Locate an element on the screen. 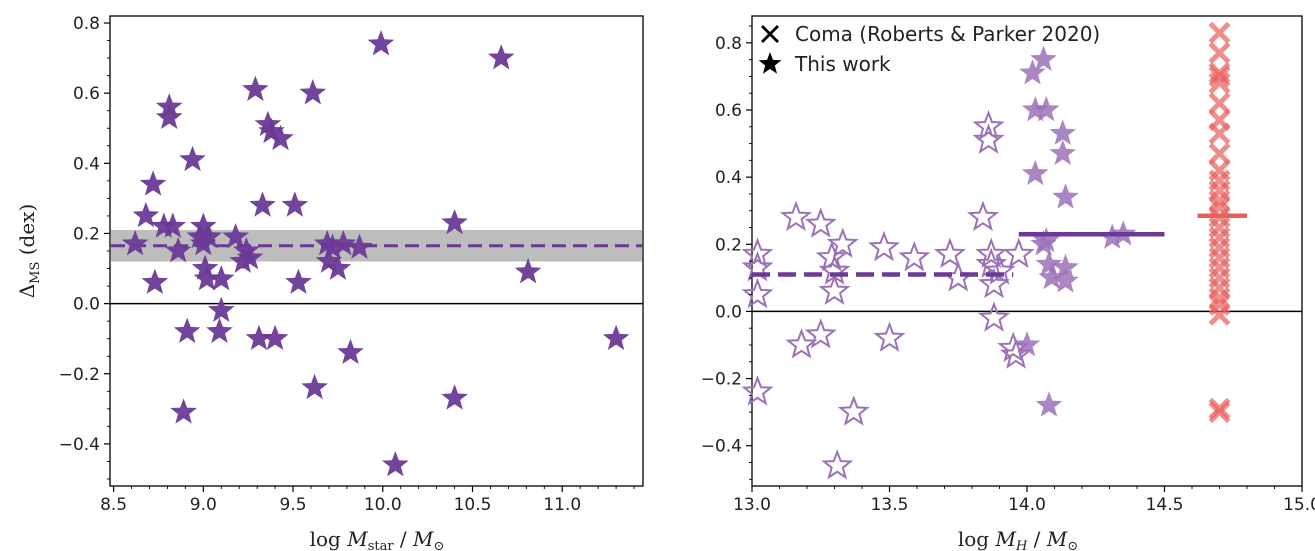 The image size is (1315, 551). right-y-tick-label: −0.2 is located at coordinates (721, 380).